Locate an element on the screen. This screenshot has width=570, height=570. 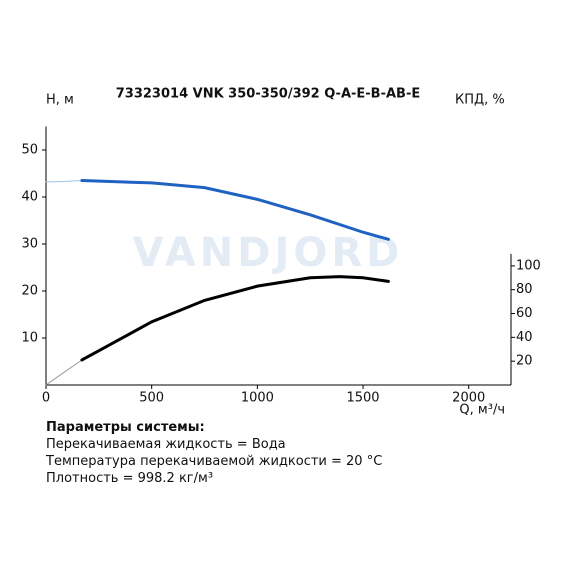
y2-tick-label: 20 is located at coordinates (524, 361).